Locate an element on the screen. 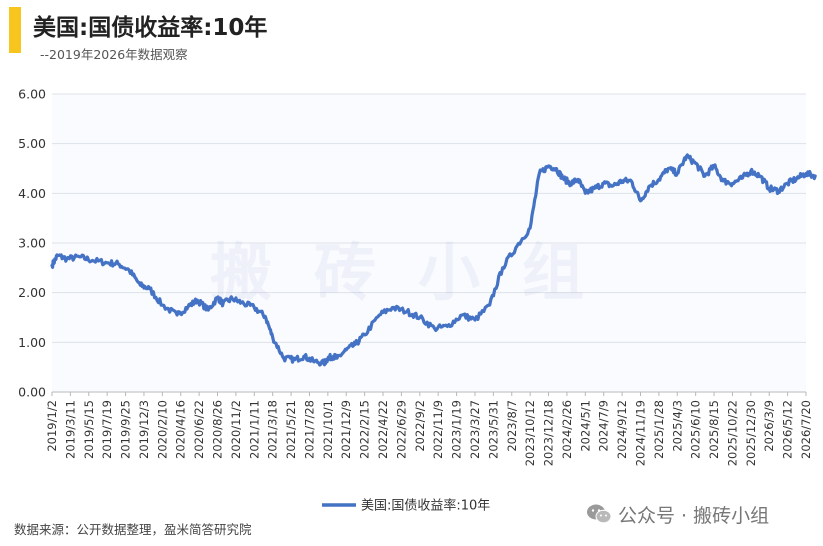 Image resolution: width=823 pixels, height=546 pixels. wechat-icon is located at coordinates (599, 514).